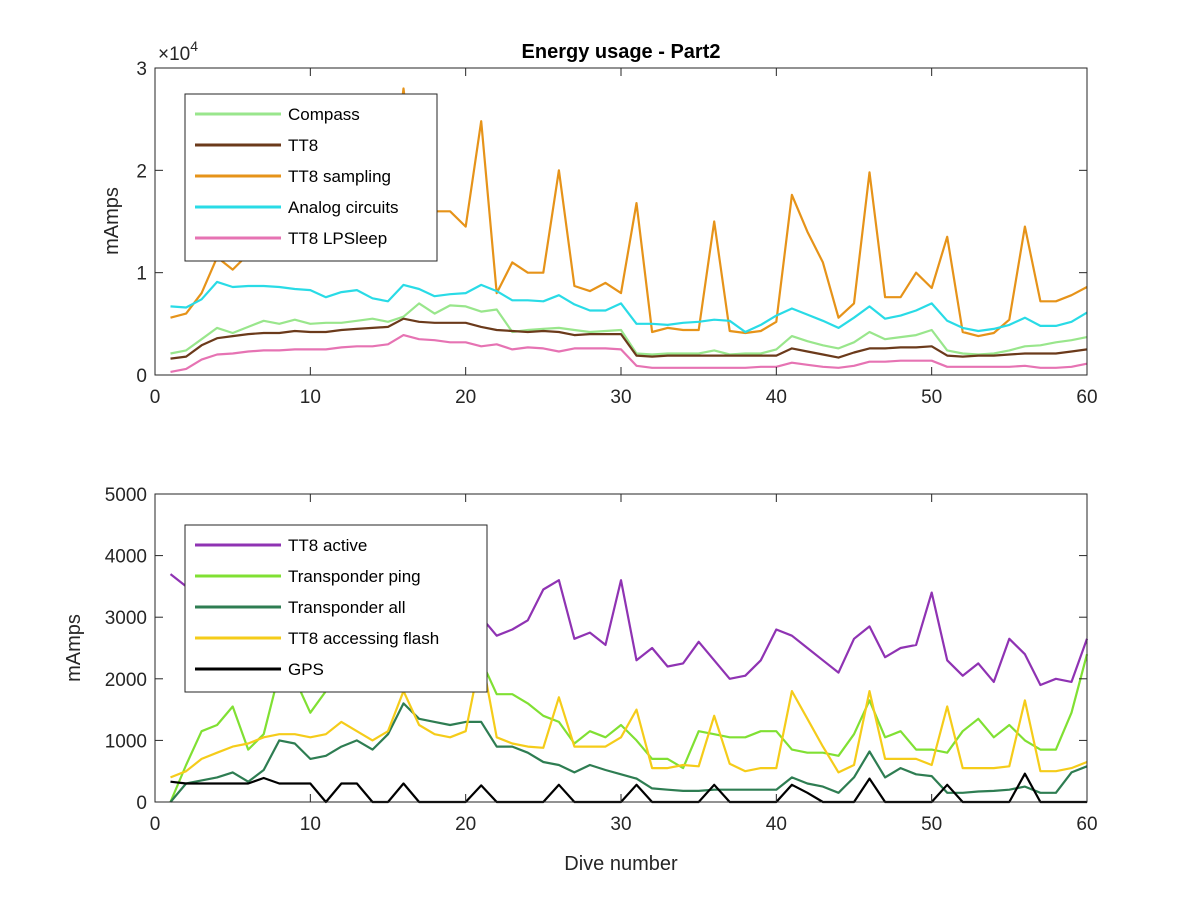 The height and width of the screenshot is (905, 1200). Describe the element at coordinates (155, 824) in the screenshot. I see `bottom-x-tick-label: 0` at that location.